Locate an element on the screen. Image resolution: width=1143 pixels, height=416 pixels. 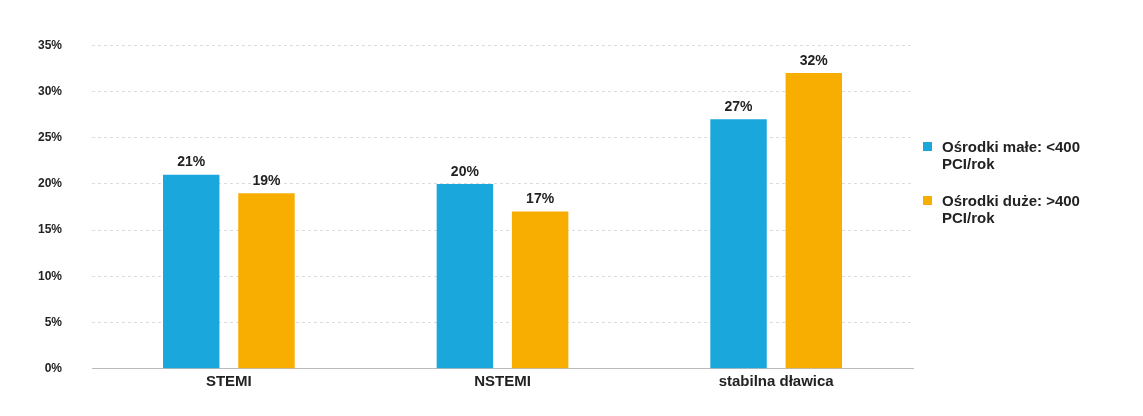
y-tick-label: 0% is located at coordinates (53, 368).